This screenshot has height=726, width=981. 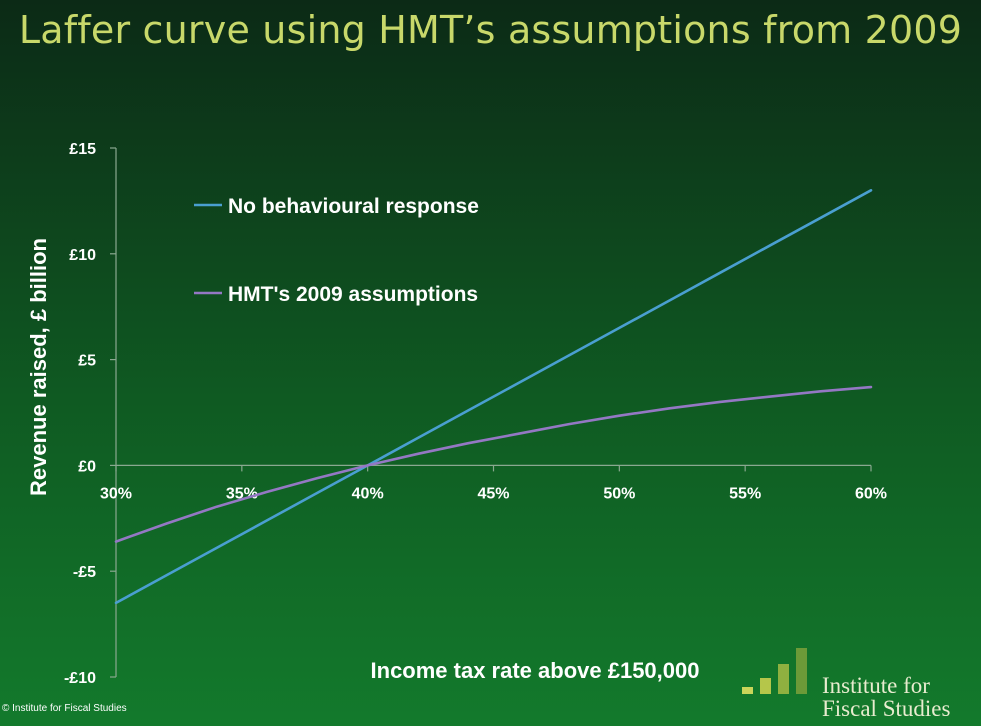 I want to click on y-tick-label: -£5, so click(x=84, y=572).